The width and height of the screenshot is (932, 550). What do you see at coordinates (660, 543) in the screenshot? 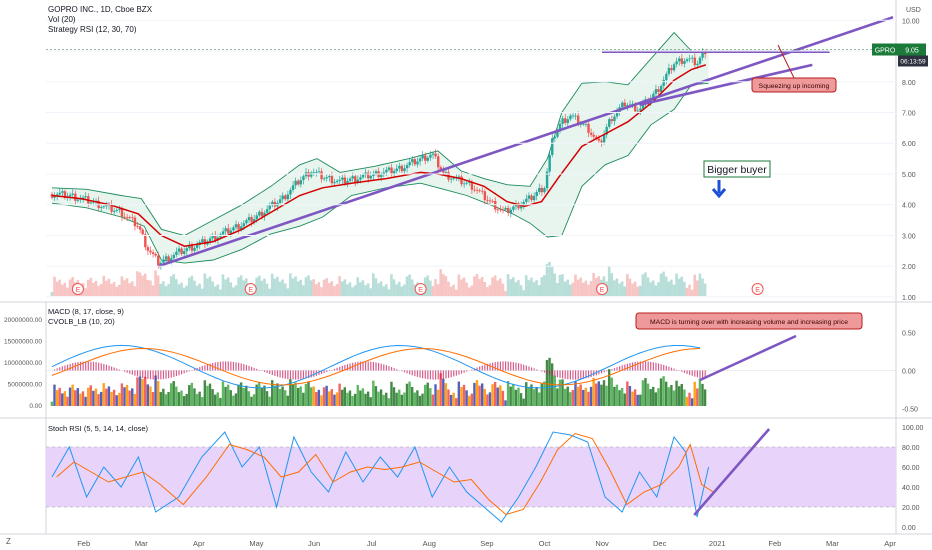
I see `x-tick-label: Dec` at bounding box center [660, 543].